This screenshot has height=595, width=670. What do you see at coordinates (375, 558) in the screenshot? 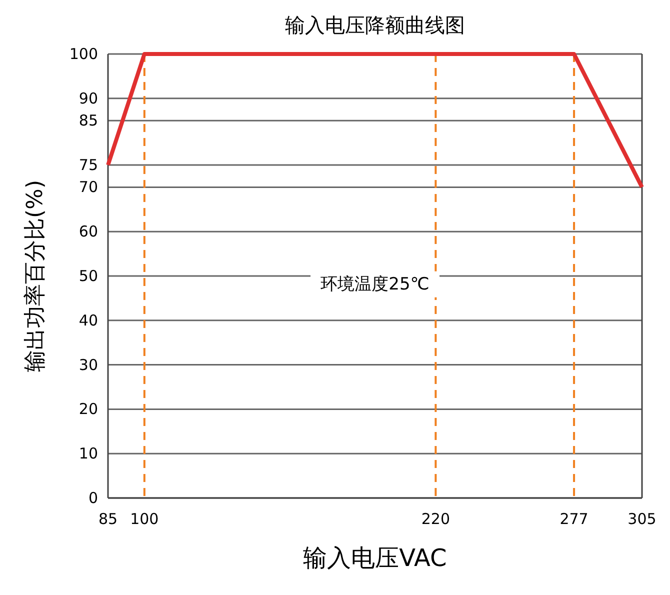
I see `x-axis-title: 输入电压VAC` at bounding box center [375, 558].